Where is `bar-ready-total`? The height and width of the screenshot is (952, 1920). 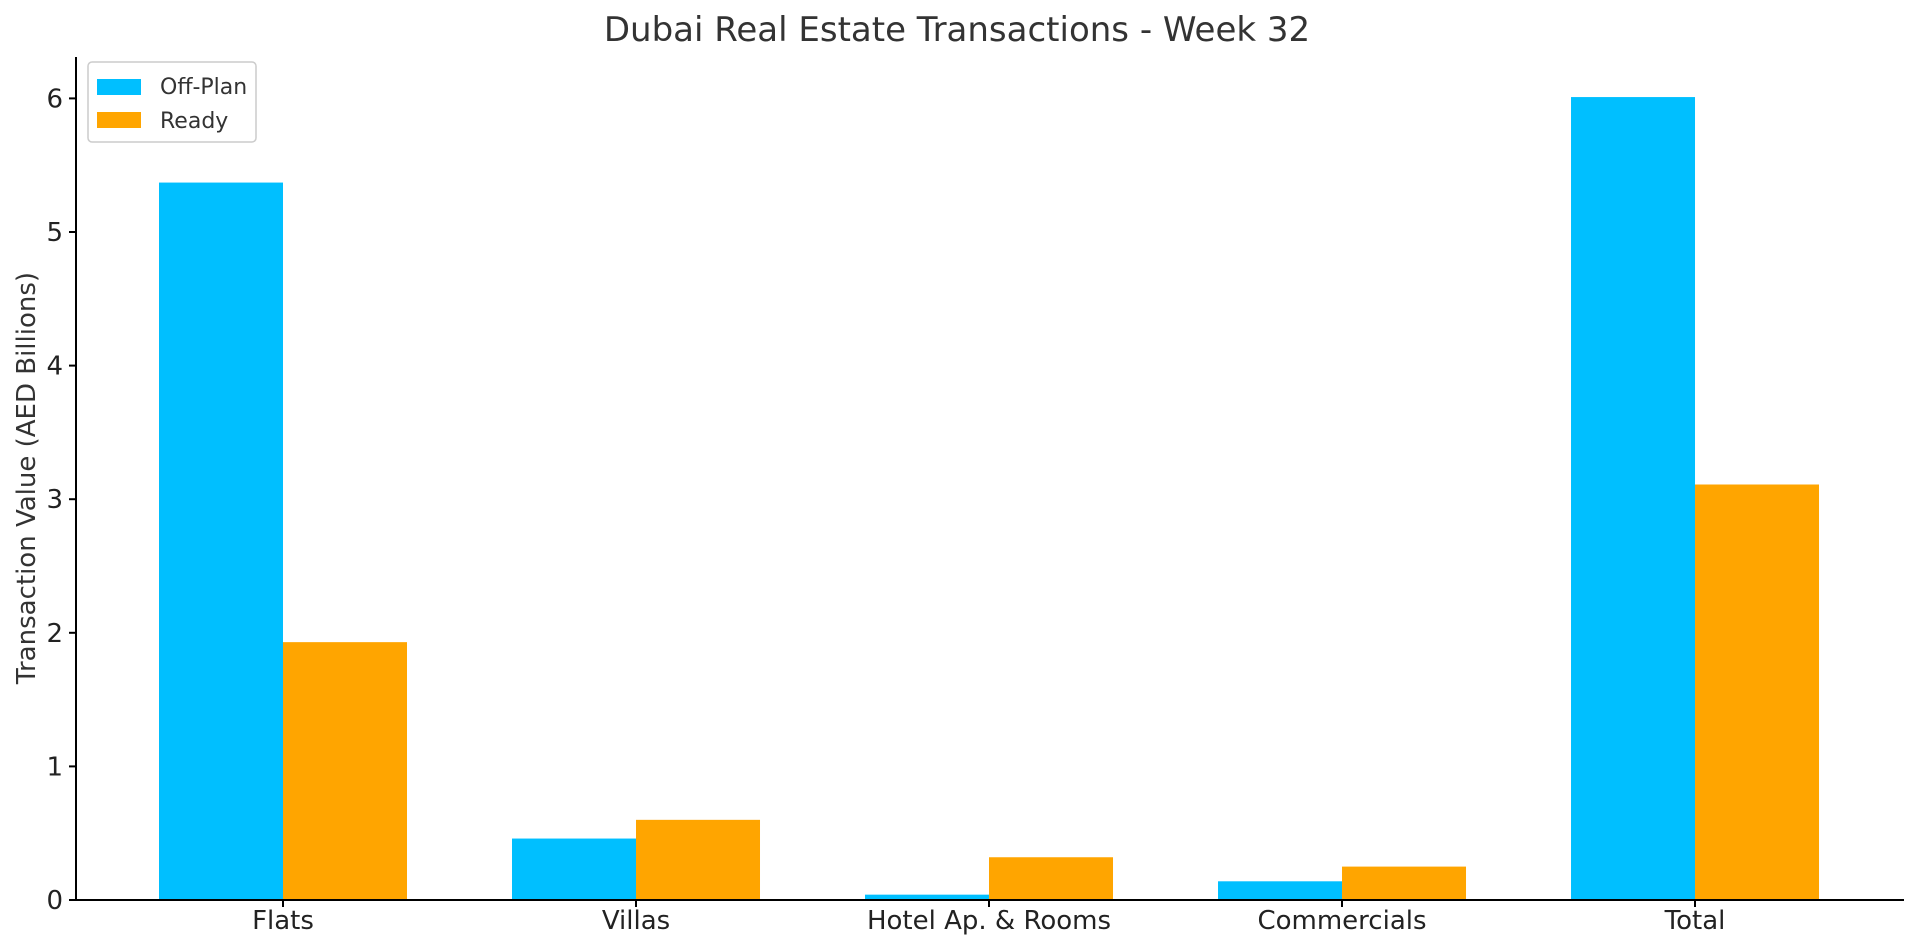 bar-ready-total is located at coordinates (1757, 692).